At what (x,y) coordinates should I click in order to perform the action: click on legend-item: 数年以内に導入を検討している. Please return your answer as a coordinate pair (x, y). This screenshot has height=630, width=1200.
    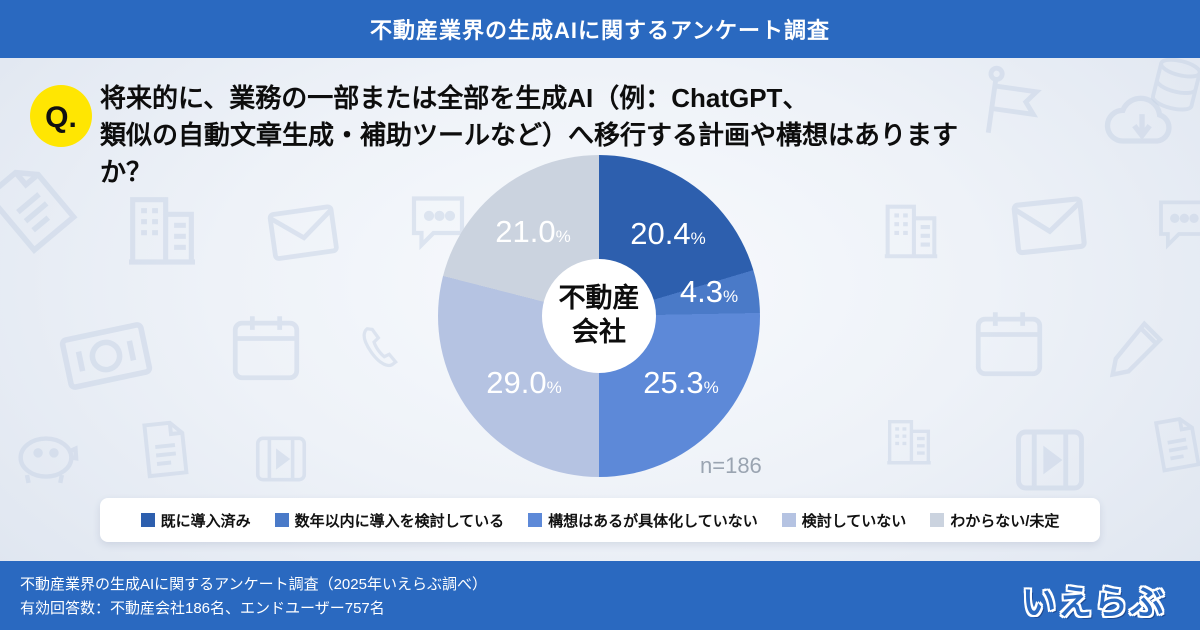
    Looking at the image, I should click on (389, 520).